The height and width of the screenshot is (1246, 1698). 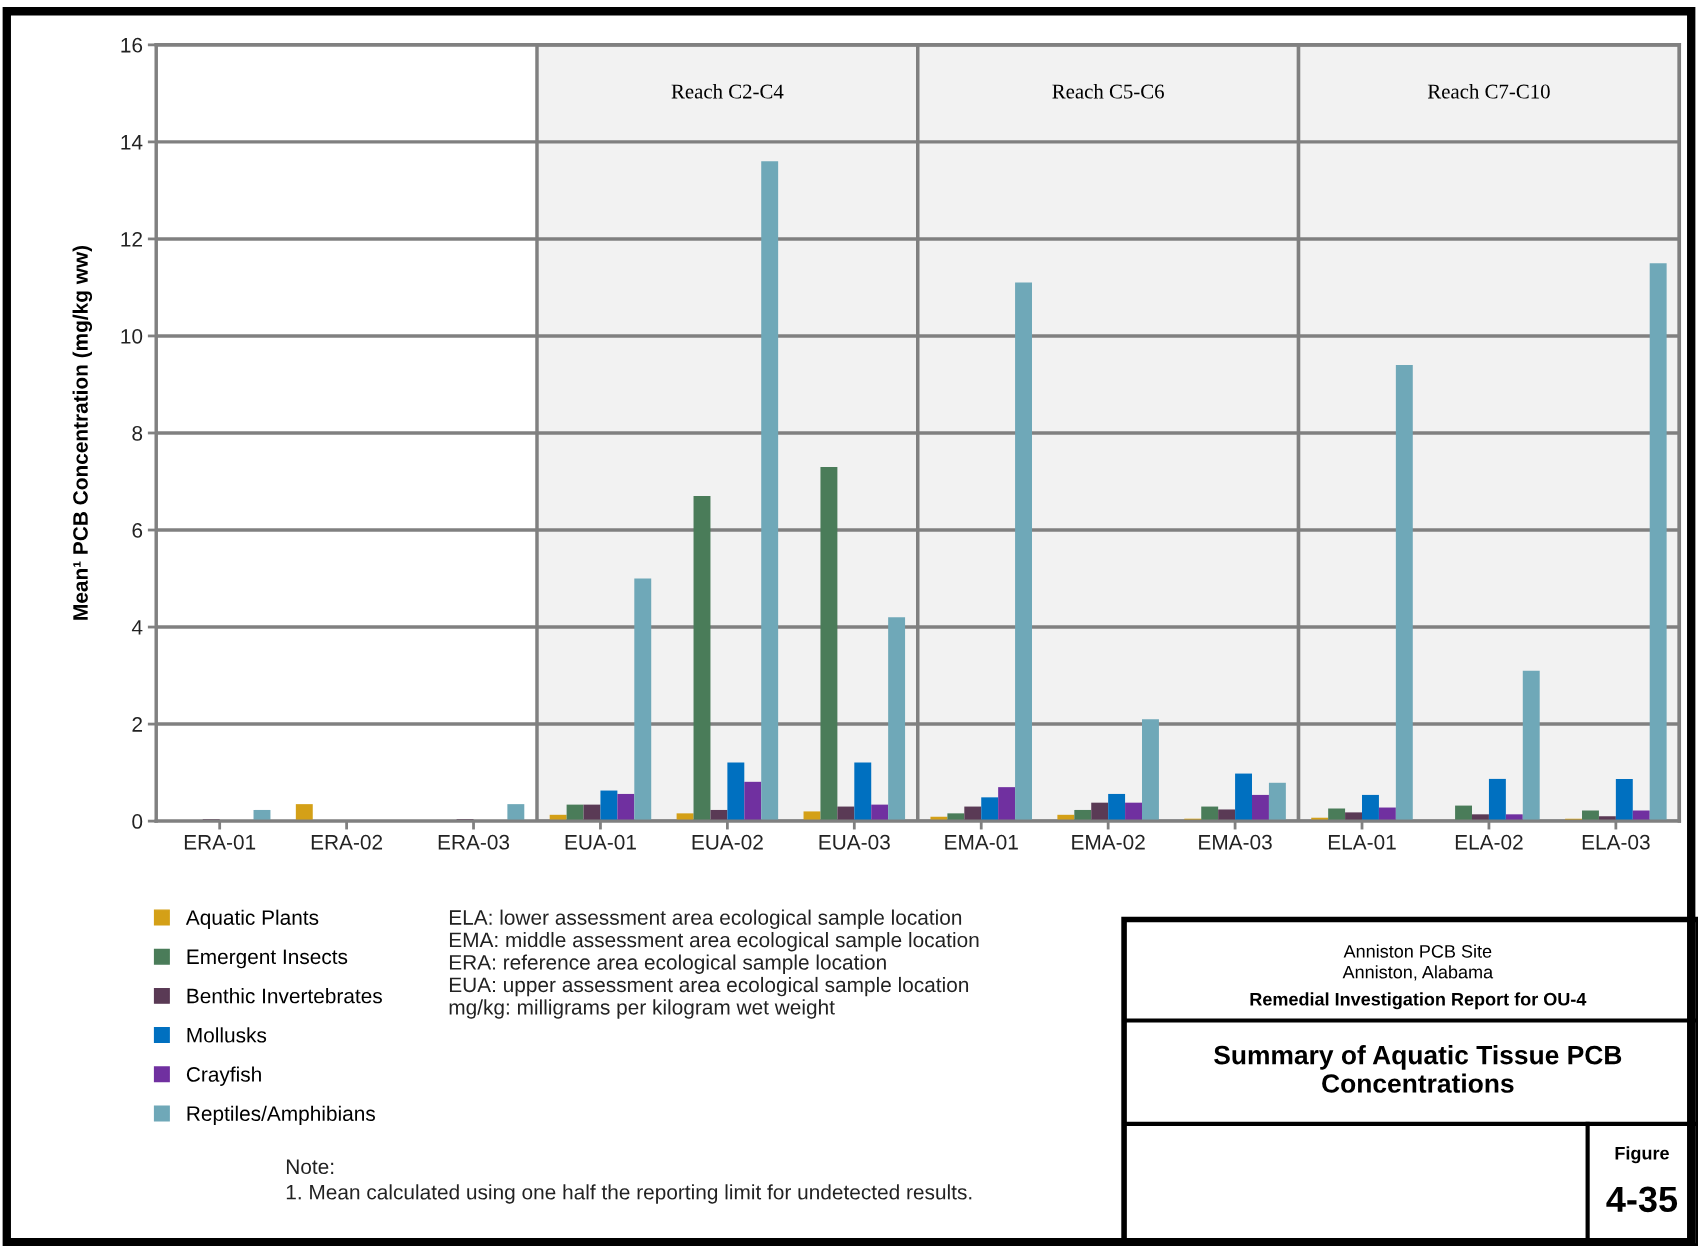 I want to click on y-tick-label: 2, so click(x=137, y=724).